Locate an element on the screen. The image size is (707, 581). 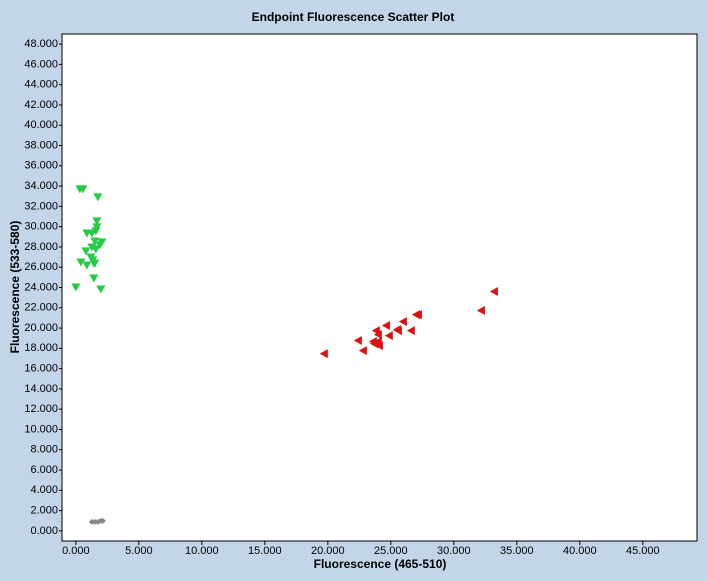
x-tick-label: 40.000 is located at coordinates (580, 551).